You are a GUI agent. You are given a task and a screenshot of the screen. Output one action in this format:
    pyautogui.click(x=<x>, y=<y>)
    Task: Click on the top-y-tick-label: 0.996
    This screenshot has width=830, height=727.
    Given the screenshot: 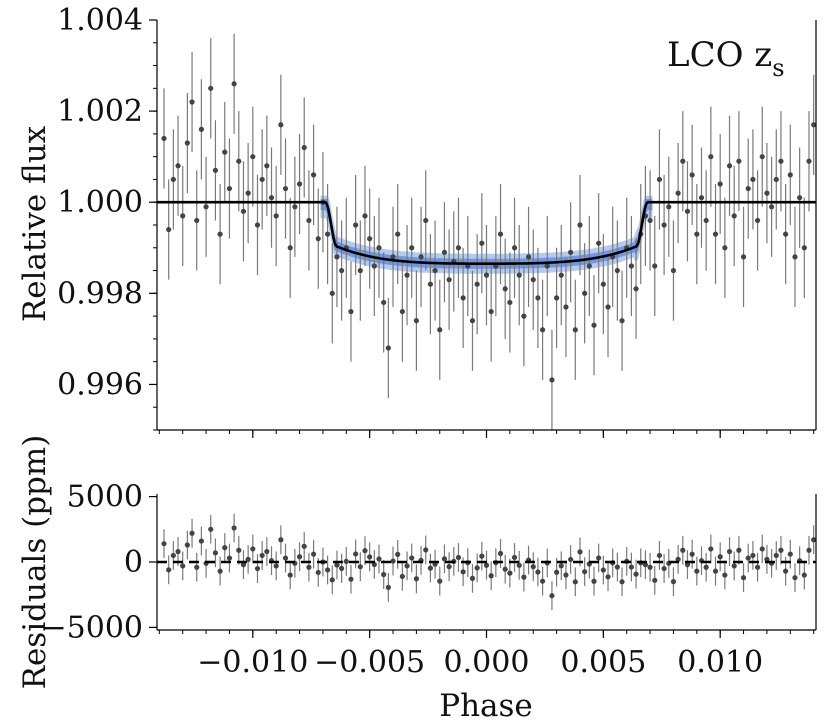 What is the action you would take?
    pyautogui.click(x=100, y=384)
    